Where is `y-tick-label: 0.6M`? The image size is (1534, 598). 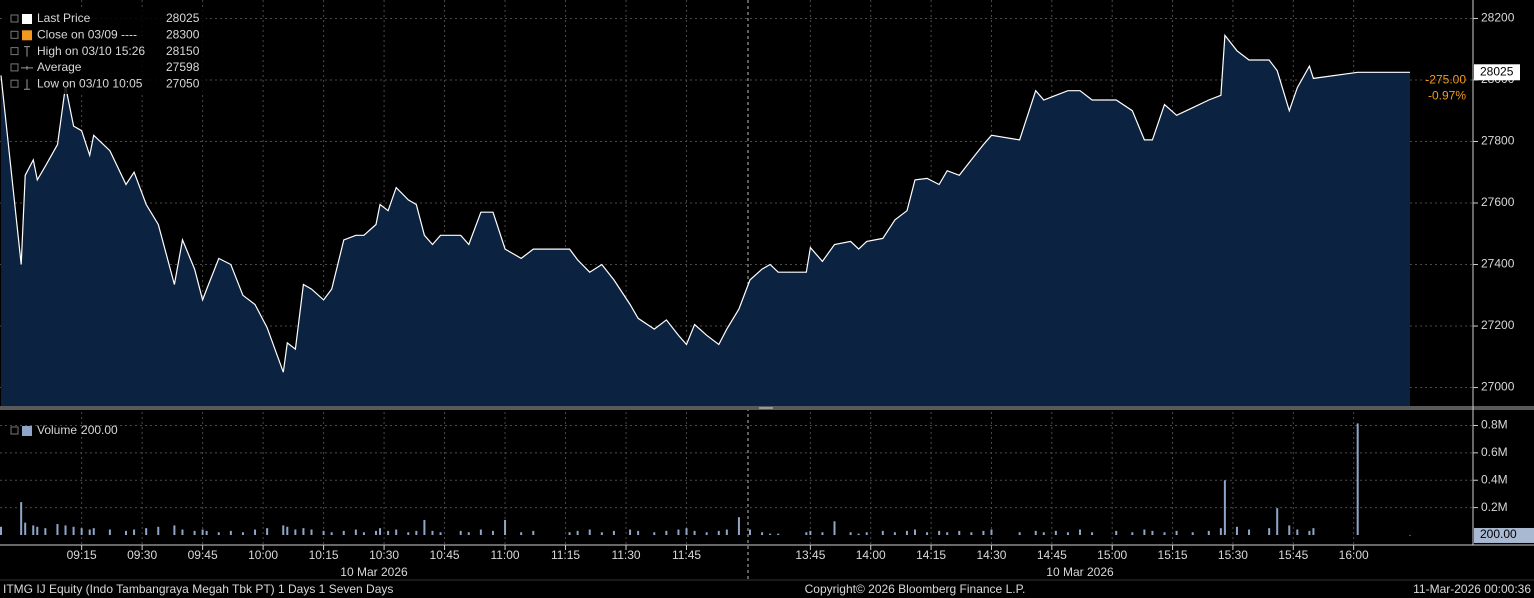 y-tick-label: 0.6M is located at coordinates (1494, 452).